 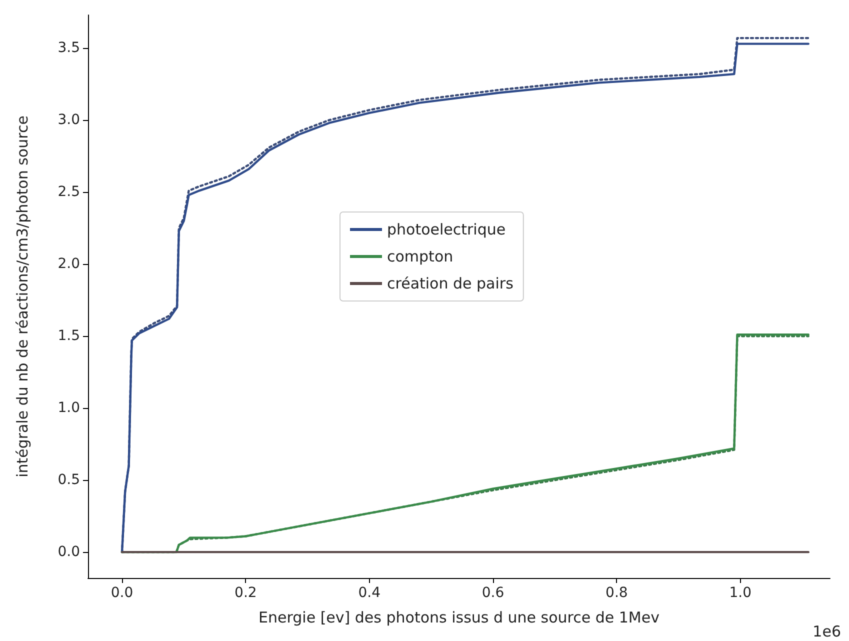 What do you see at coordinates (69, 192) in the screenshot?
I see `y-tick-label: 2.5` at bounding box center [69, 192].